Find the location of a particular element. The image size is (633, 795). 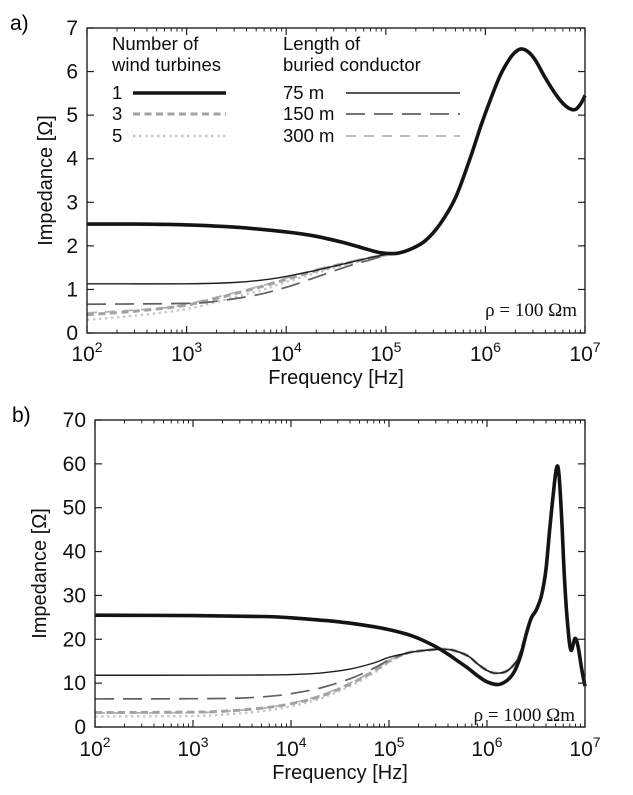

y-tick-label: 30 is located at coordinates (74, 595).